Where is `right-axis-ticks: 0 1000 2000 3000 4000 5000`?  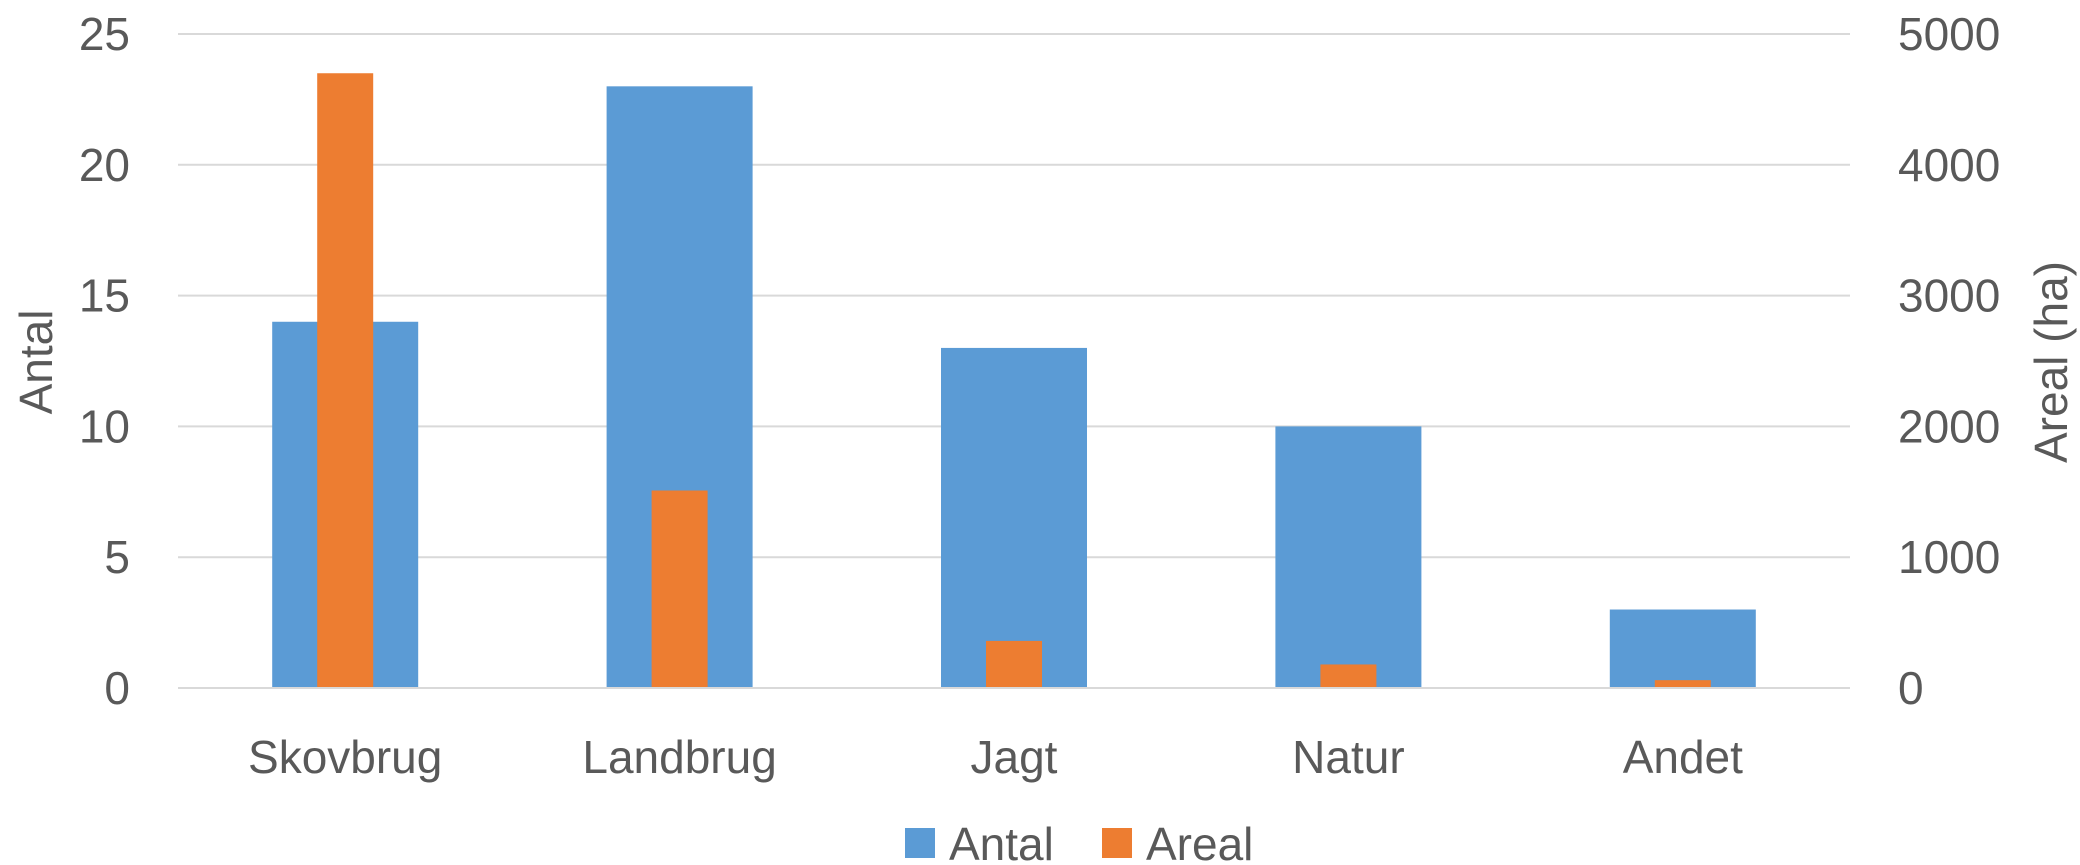 right-axis-ticks: 0 1000 2000 3000 4000 5000 is located at coordinates (1949, 361).